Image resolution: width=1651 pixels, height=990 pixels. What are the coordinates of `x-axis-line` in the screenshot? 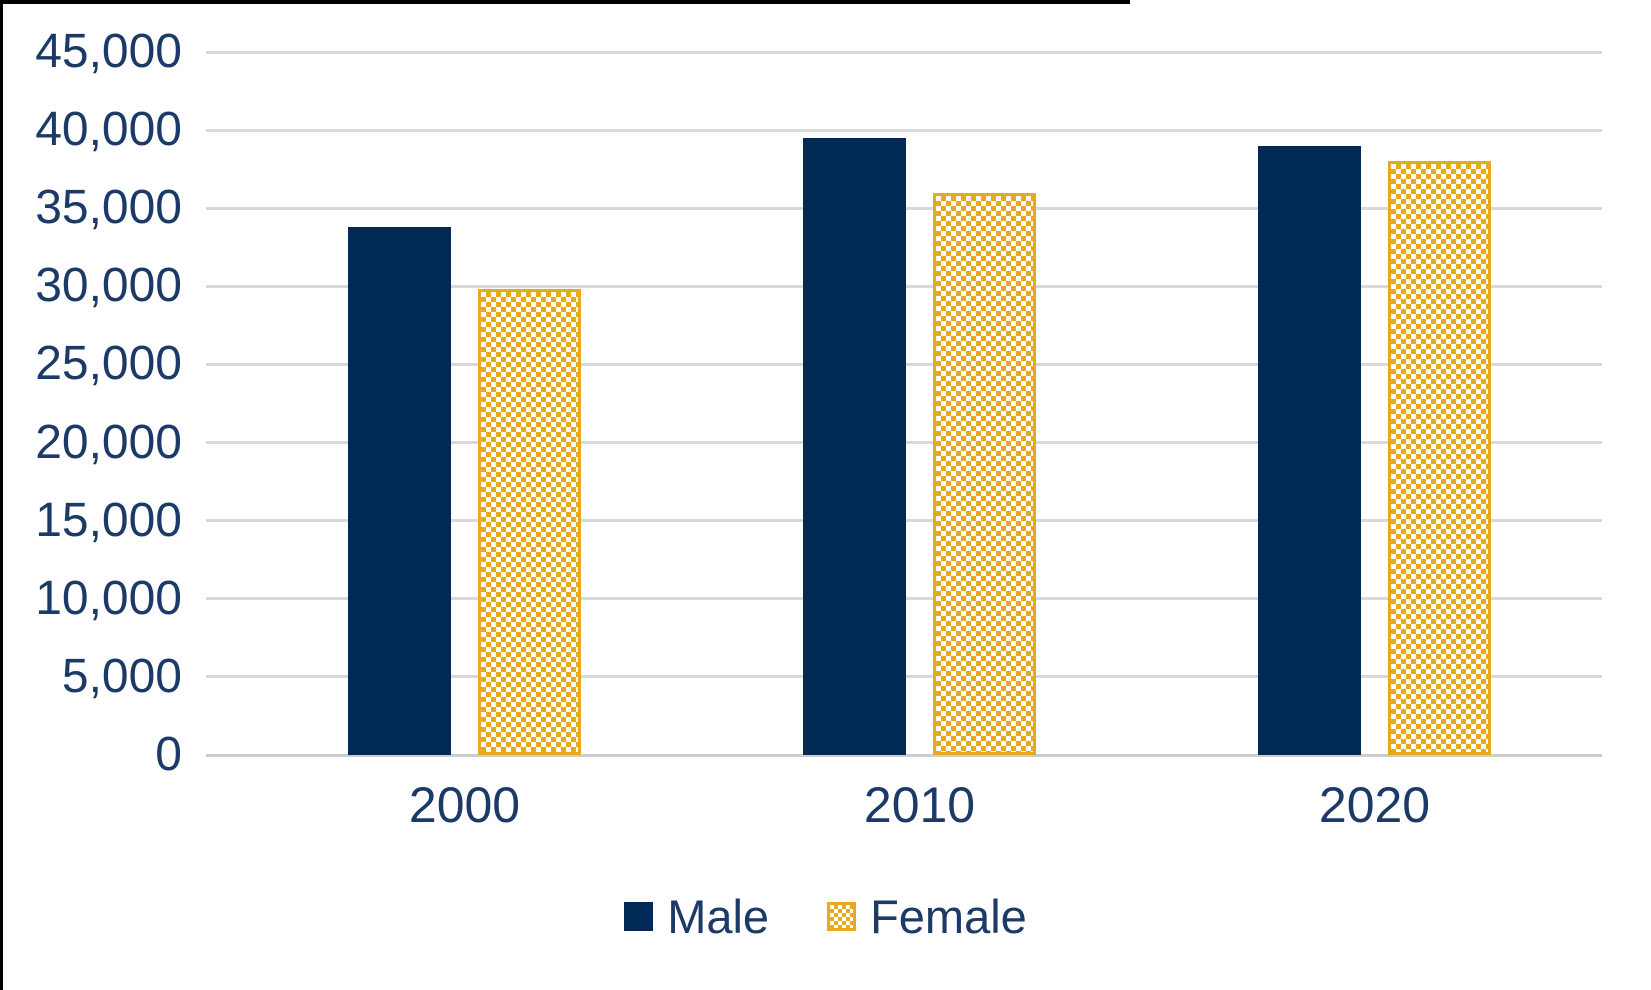 It's located at (904, 755).